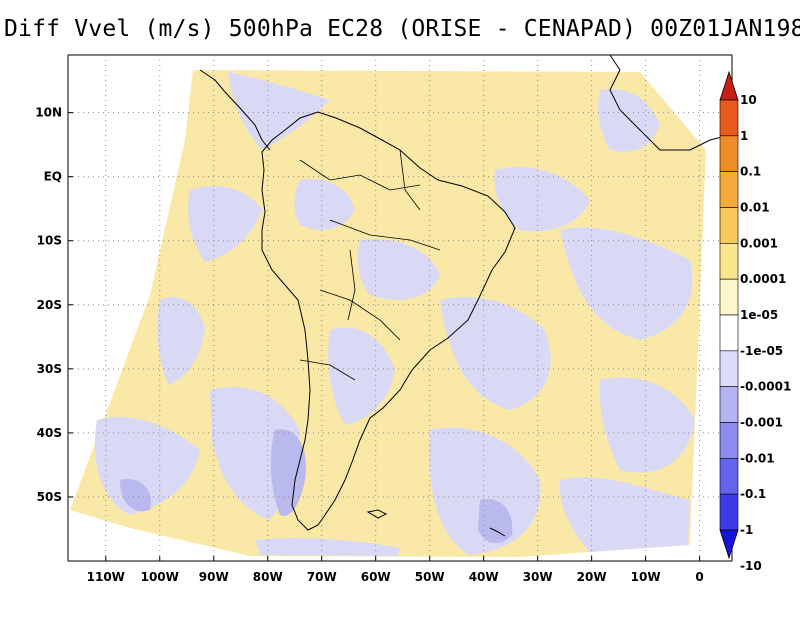 The height and width of the screenshot is (618, 800). What do you see at coordinates (322, 577) in the screenshot?
I see `lon-tick-label: 70W` at bounding box center [322, 577].